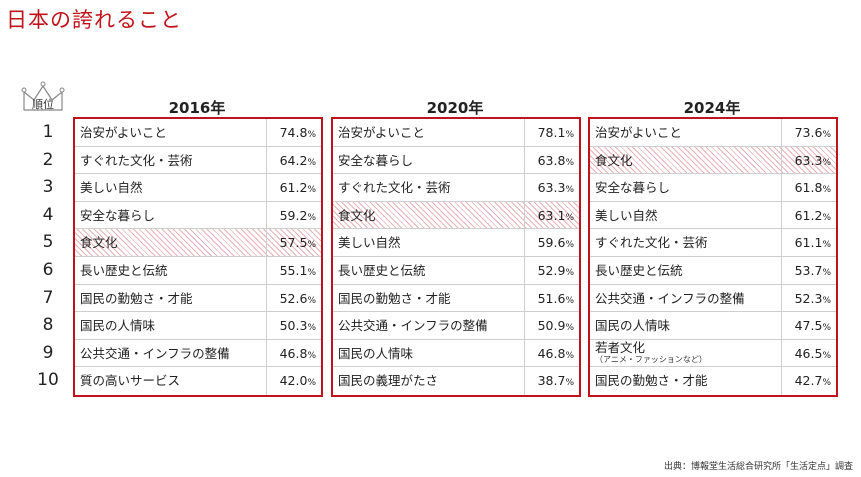  I want to click on table-row: 治安がよいこと 73.6%, so click(713, 133).